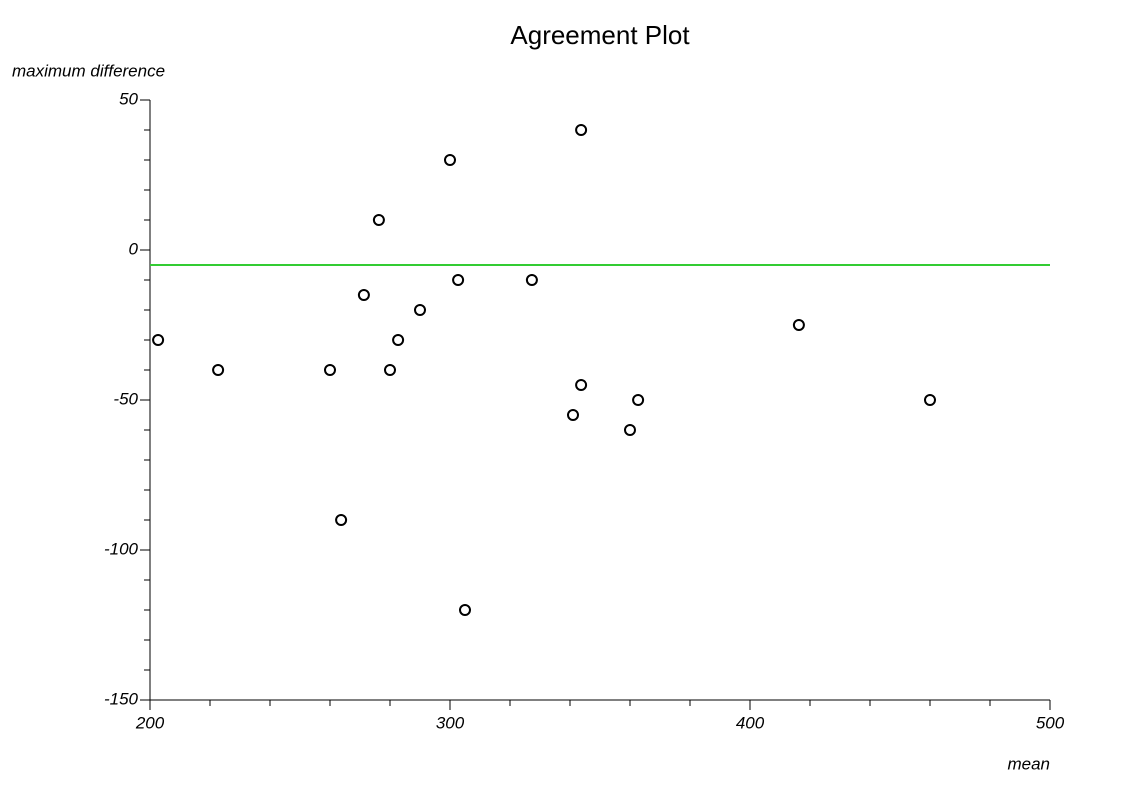 The image size is (1132, 800). Describe the element at coordinates (121, 548) in the screenshot. I see `y-tick-label: -100` at that location.